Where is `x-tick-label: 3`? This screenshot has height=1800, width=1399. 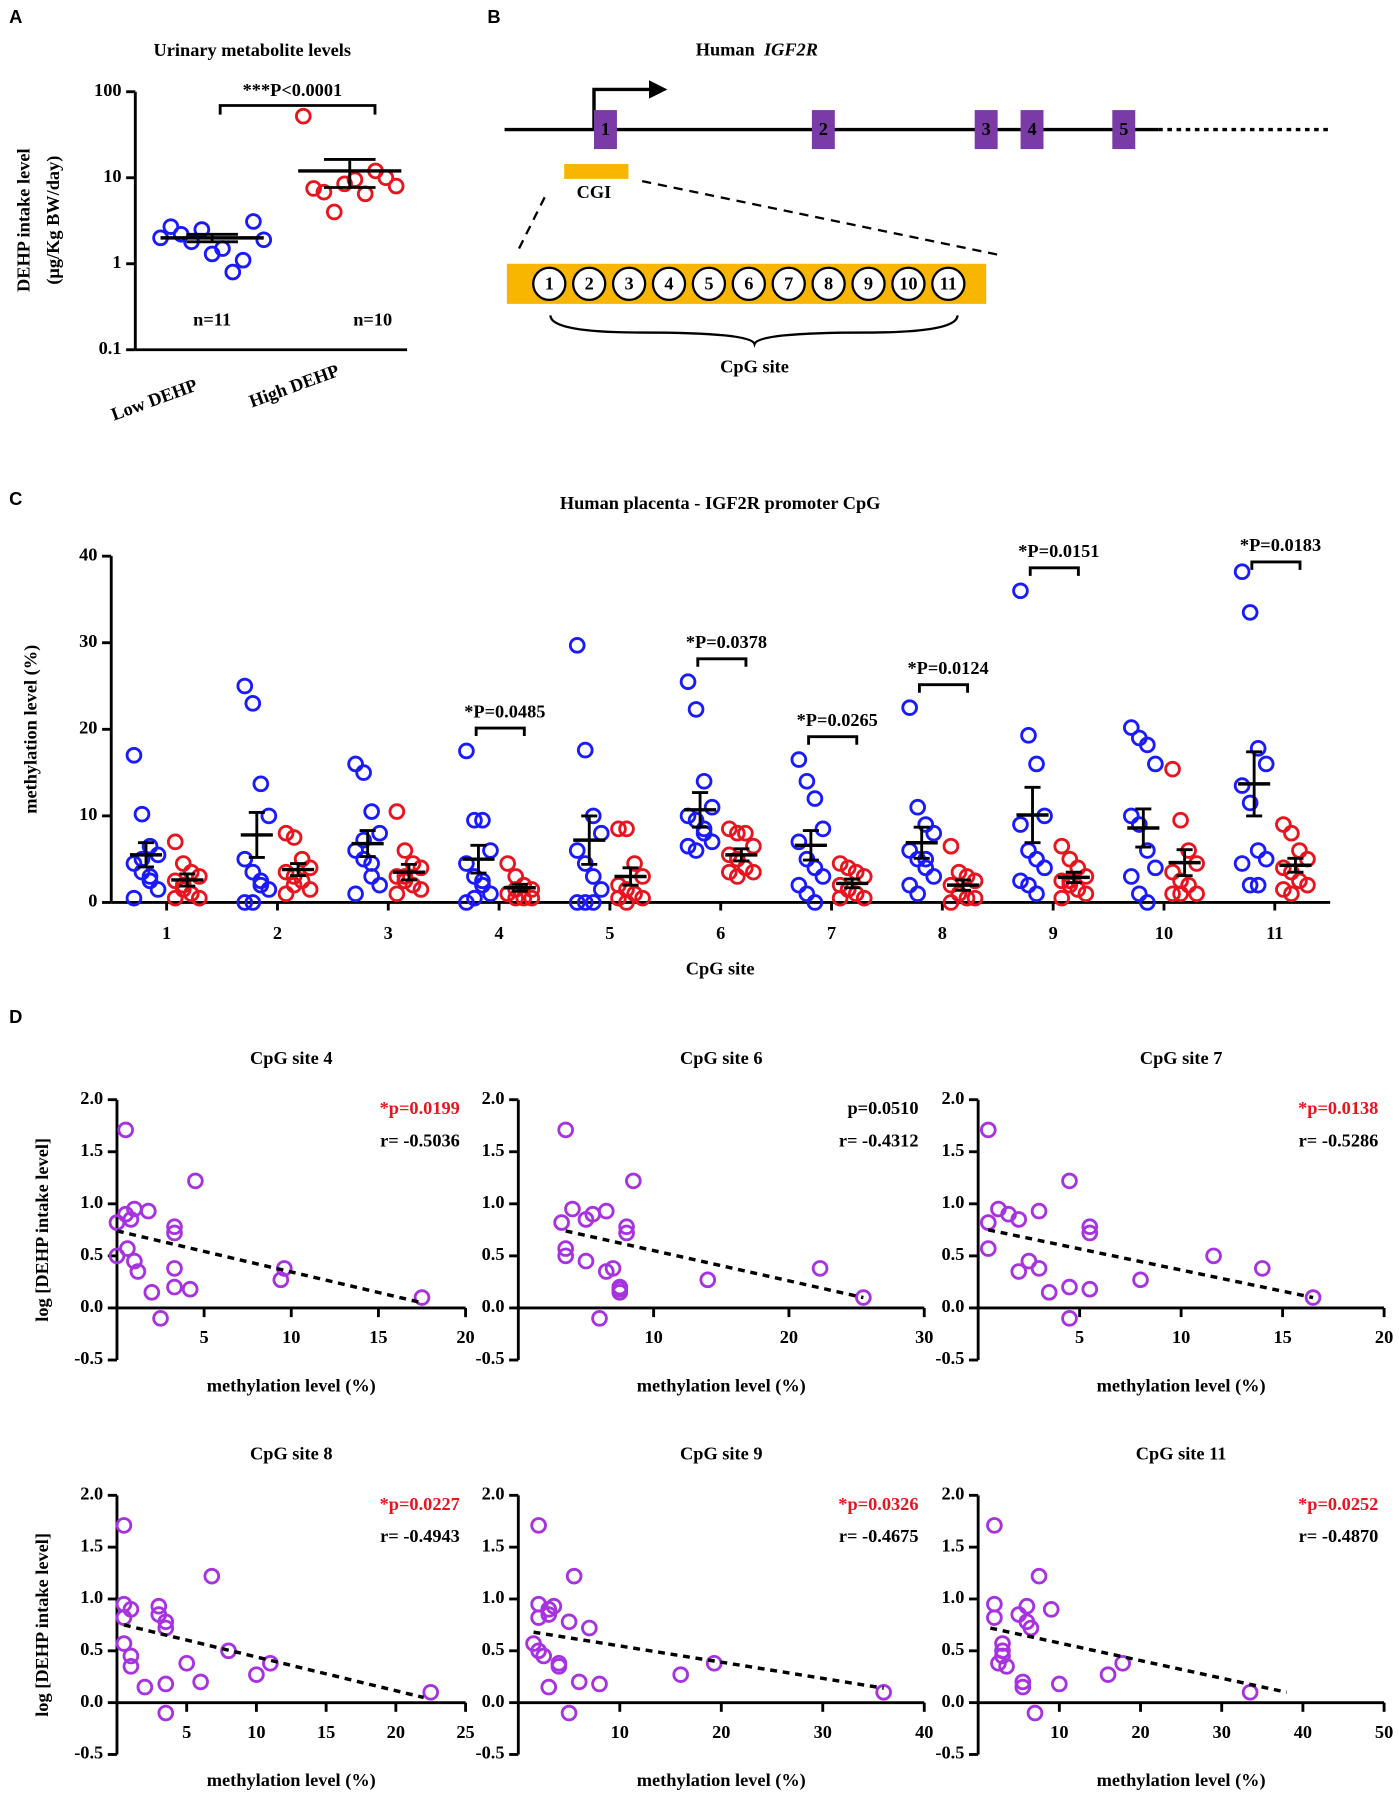 x-tick-label: 3 is located at coordinates (388, 933).